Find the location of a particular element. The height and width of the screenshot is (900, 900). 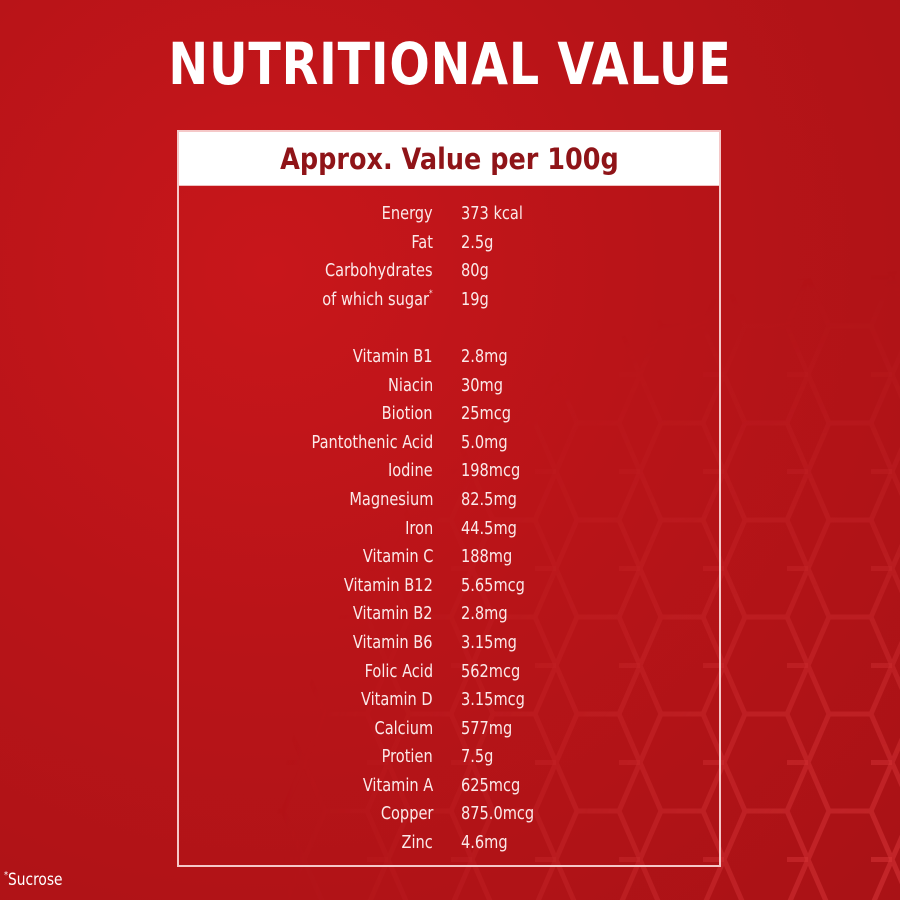

nutrient-label: Vitamin B6 is located at coordinates (393, 643).